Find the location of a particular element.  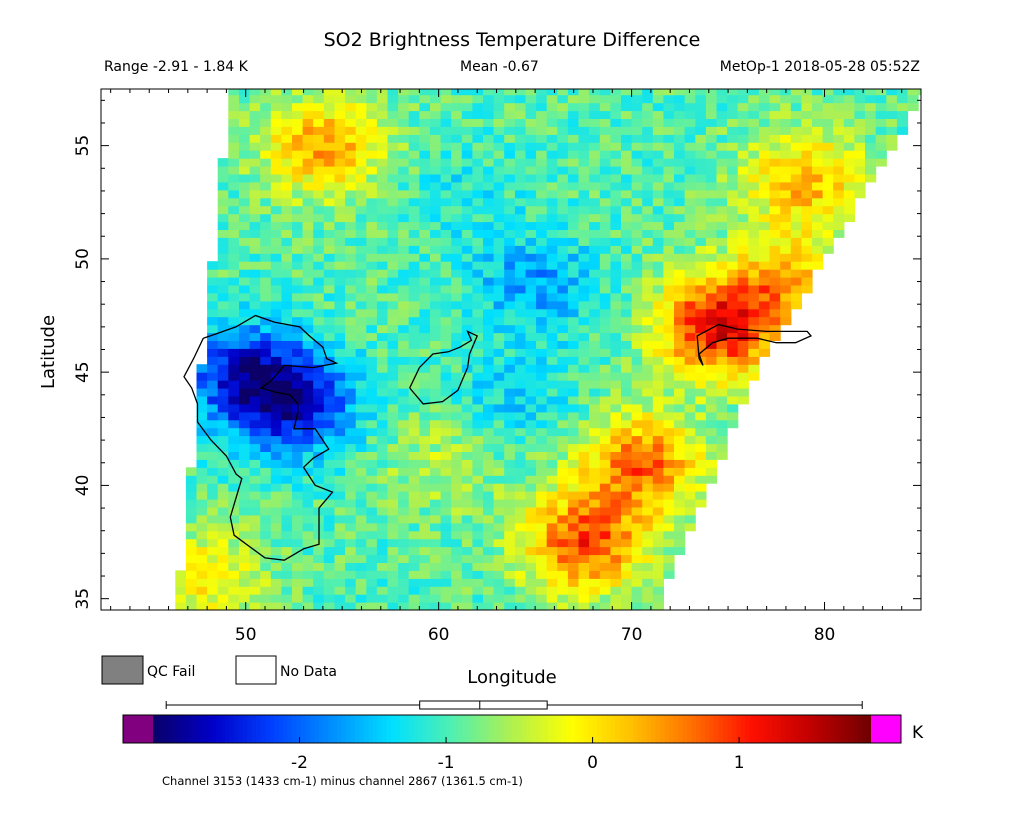

coastline-aral is located at coordinates (444, 367).